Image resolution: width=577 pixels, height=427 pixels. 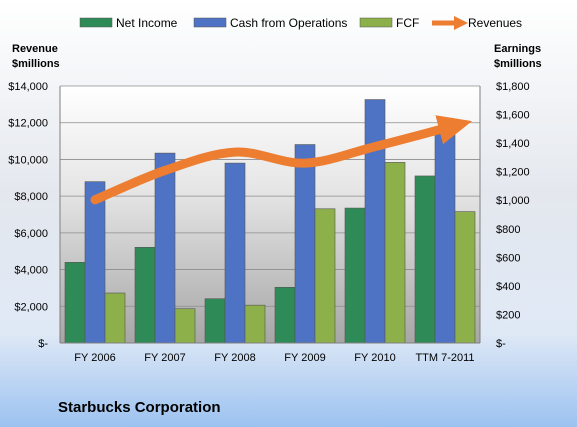 I want to click on left-tick-label: $12,000, so click(x=28, y=124).